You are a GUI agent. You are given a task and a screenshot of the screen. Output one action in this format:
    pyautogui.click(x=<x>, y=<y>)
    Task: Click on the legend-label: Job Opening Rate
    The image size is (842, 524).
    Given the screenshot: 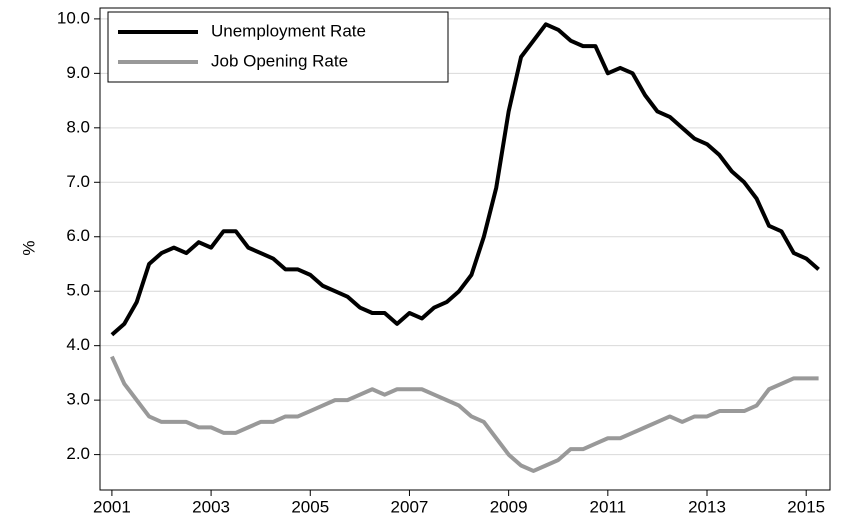 What is the action you would take?
    pyautogui.click(x=279, y=60)
    